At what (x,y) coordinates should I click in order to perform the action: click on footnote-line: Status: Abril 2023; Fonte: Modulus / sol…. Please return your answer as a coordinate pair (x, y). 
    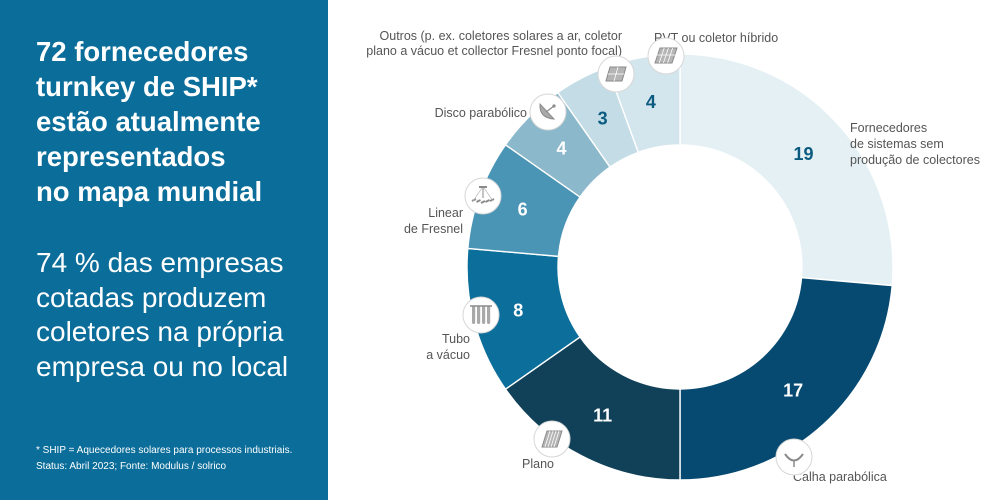
    Looking at the image, I should click on (131, 466).